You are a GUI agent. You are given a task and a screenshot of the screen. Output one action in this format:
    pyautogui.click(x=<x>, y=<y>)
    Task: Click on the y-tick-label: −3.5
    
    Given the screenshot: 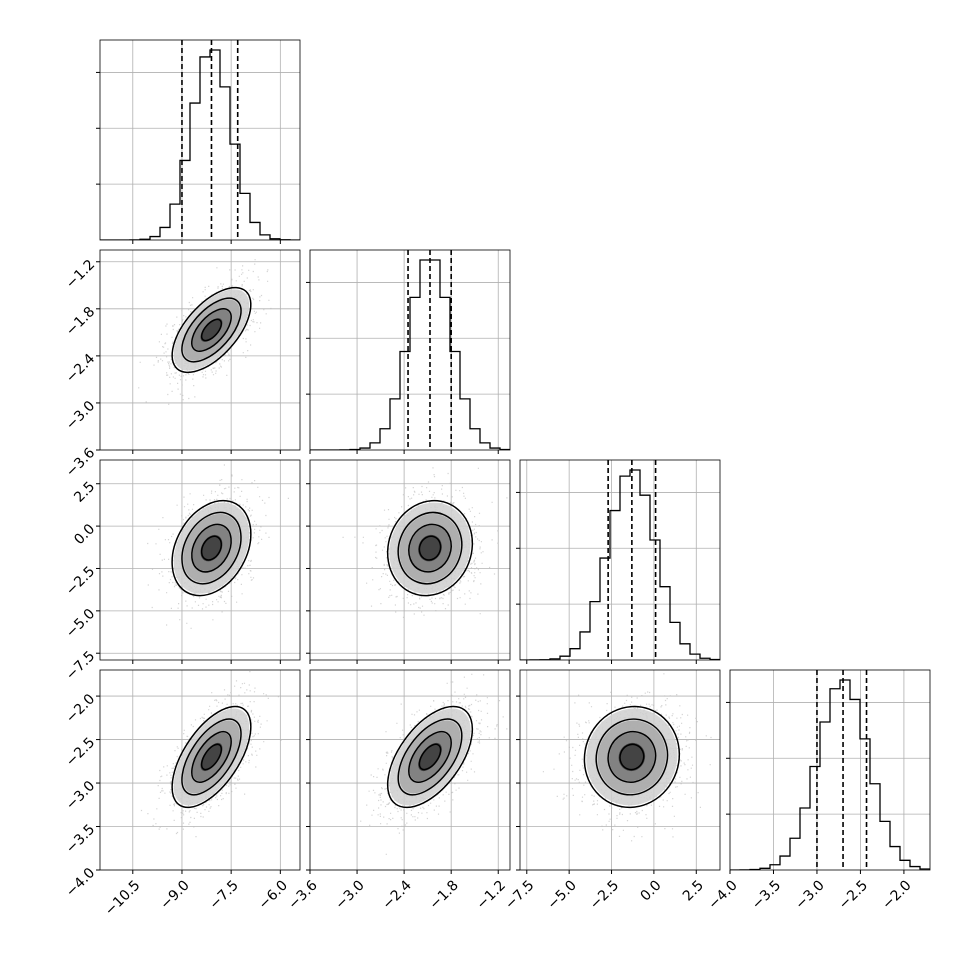 What is the action you would take?
    pyautogui.click(x=80, y=839)
    